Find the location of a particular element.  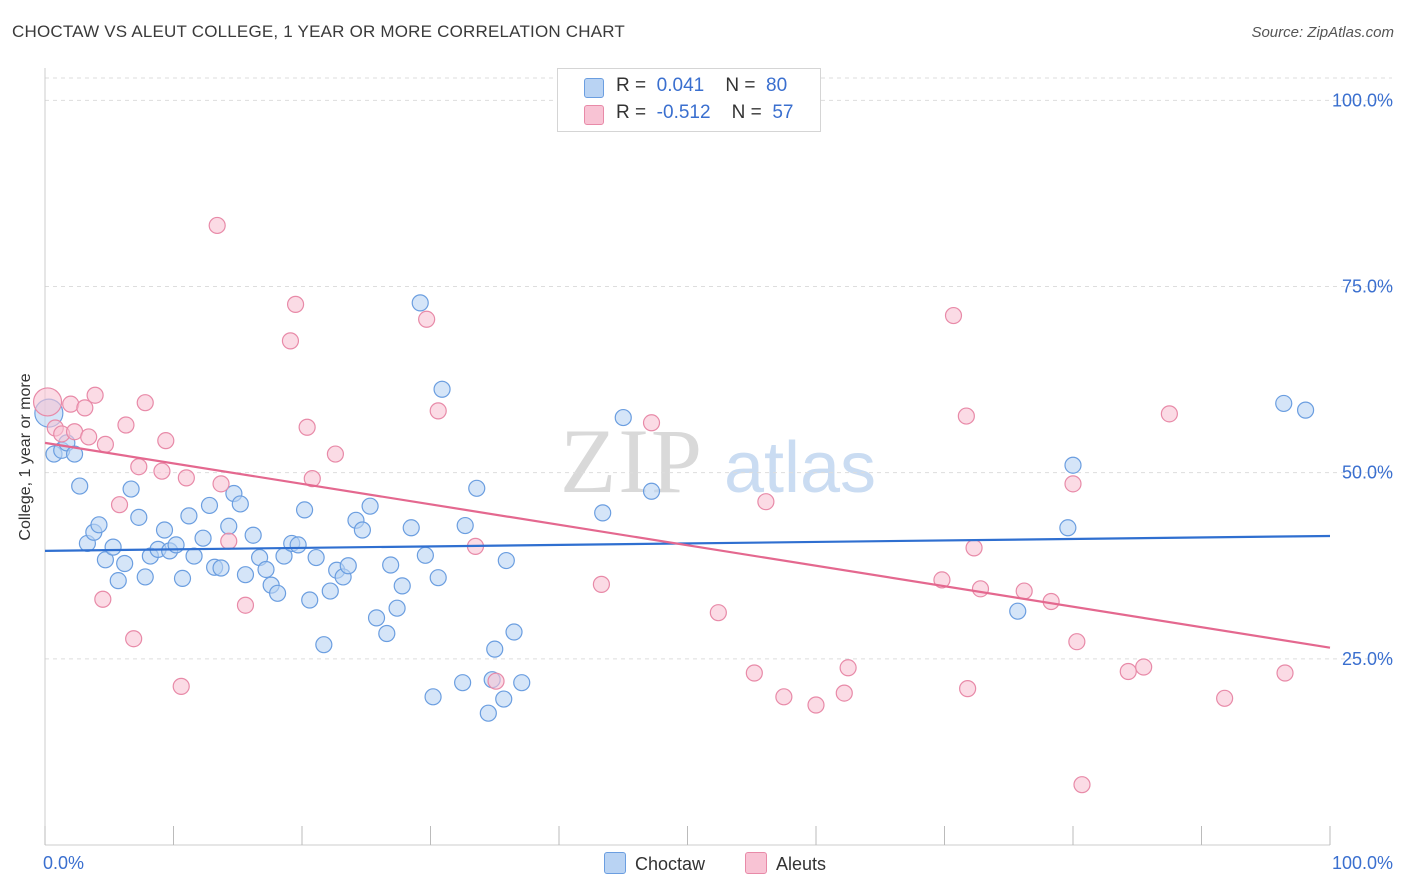

aleuts-legend-label: Aleuts is located at coordinates (801, 864).